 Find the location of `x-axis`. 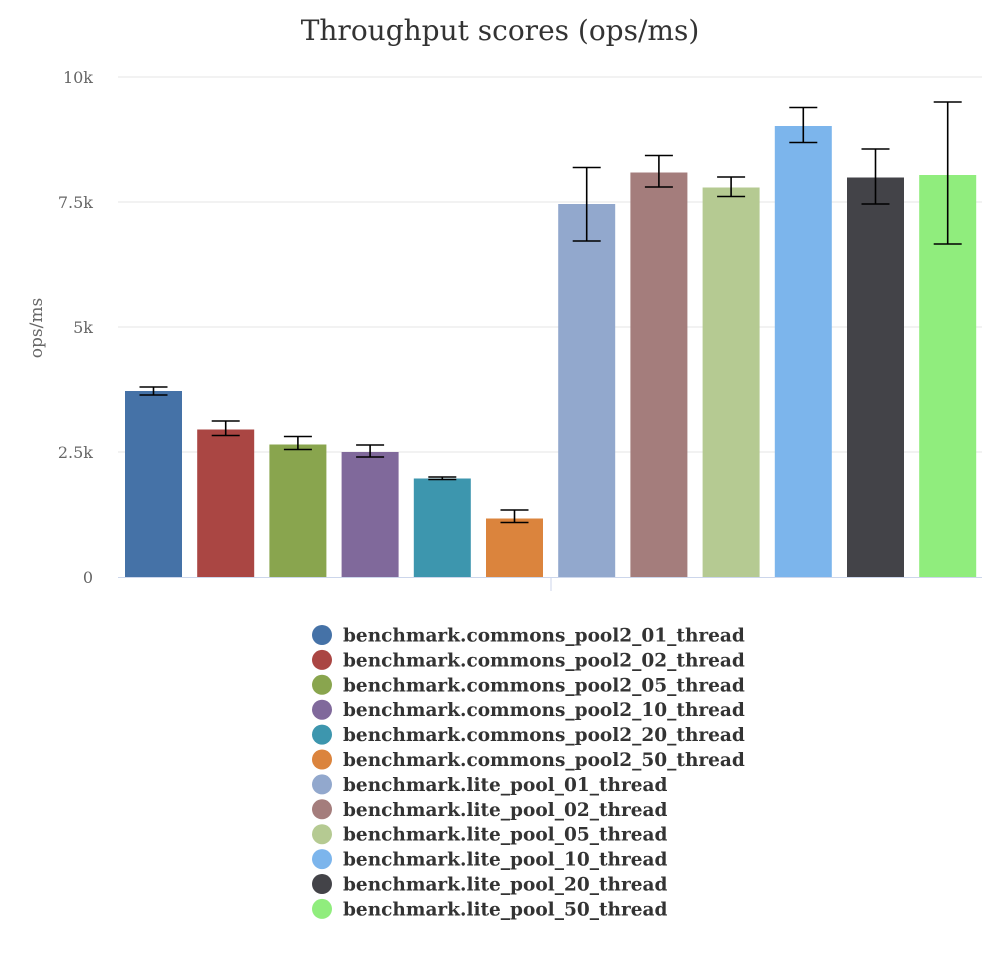

x-axis is located at coordinates (550, 584).